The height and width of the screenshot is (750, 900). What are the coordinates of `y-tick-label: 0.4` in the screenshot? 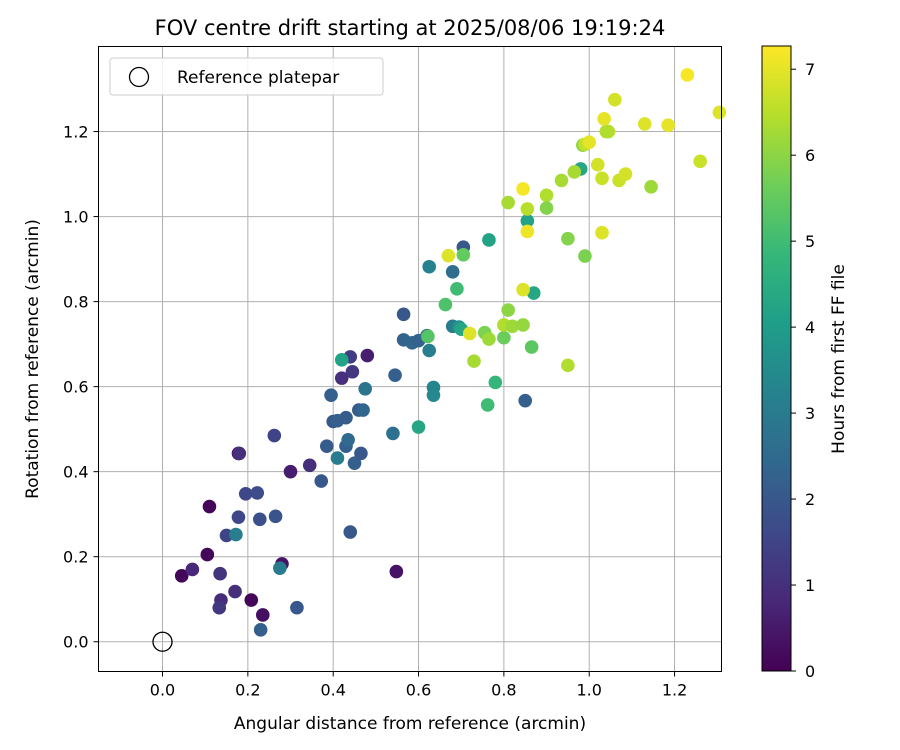 It's located at (75, 472).